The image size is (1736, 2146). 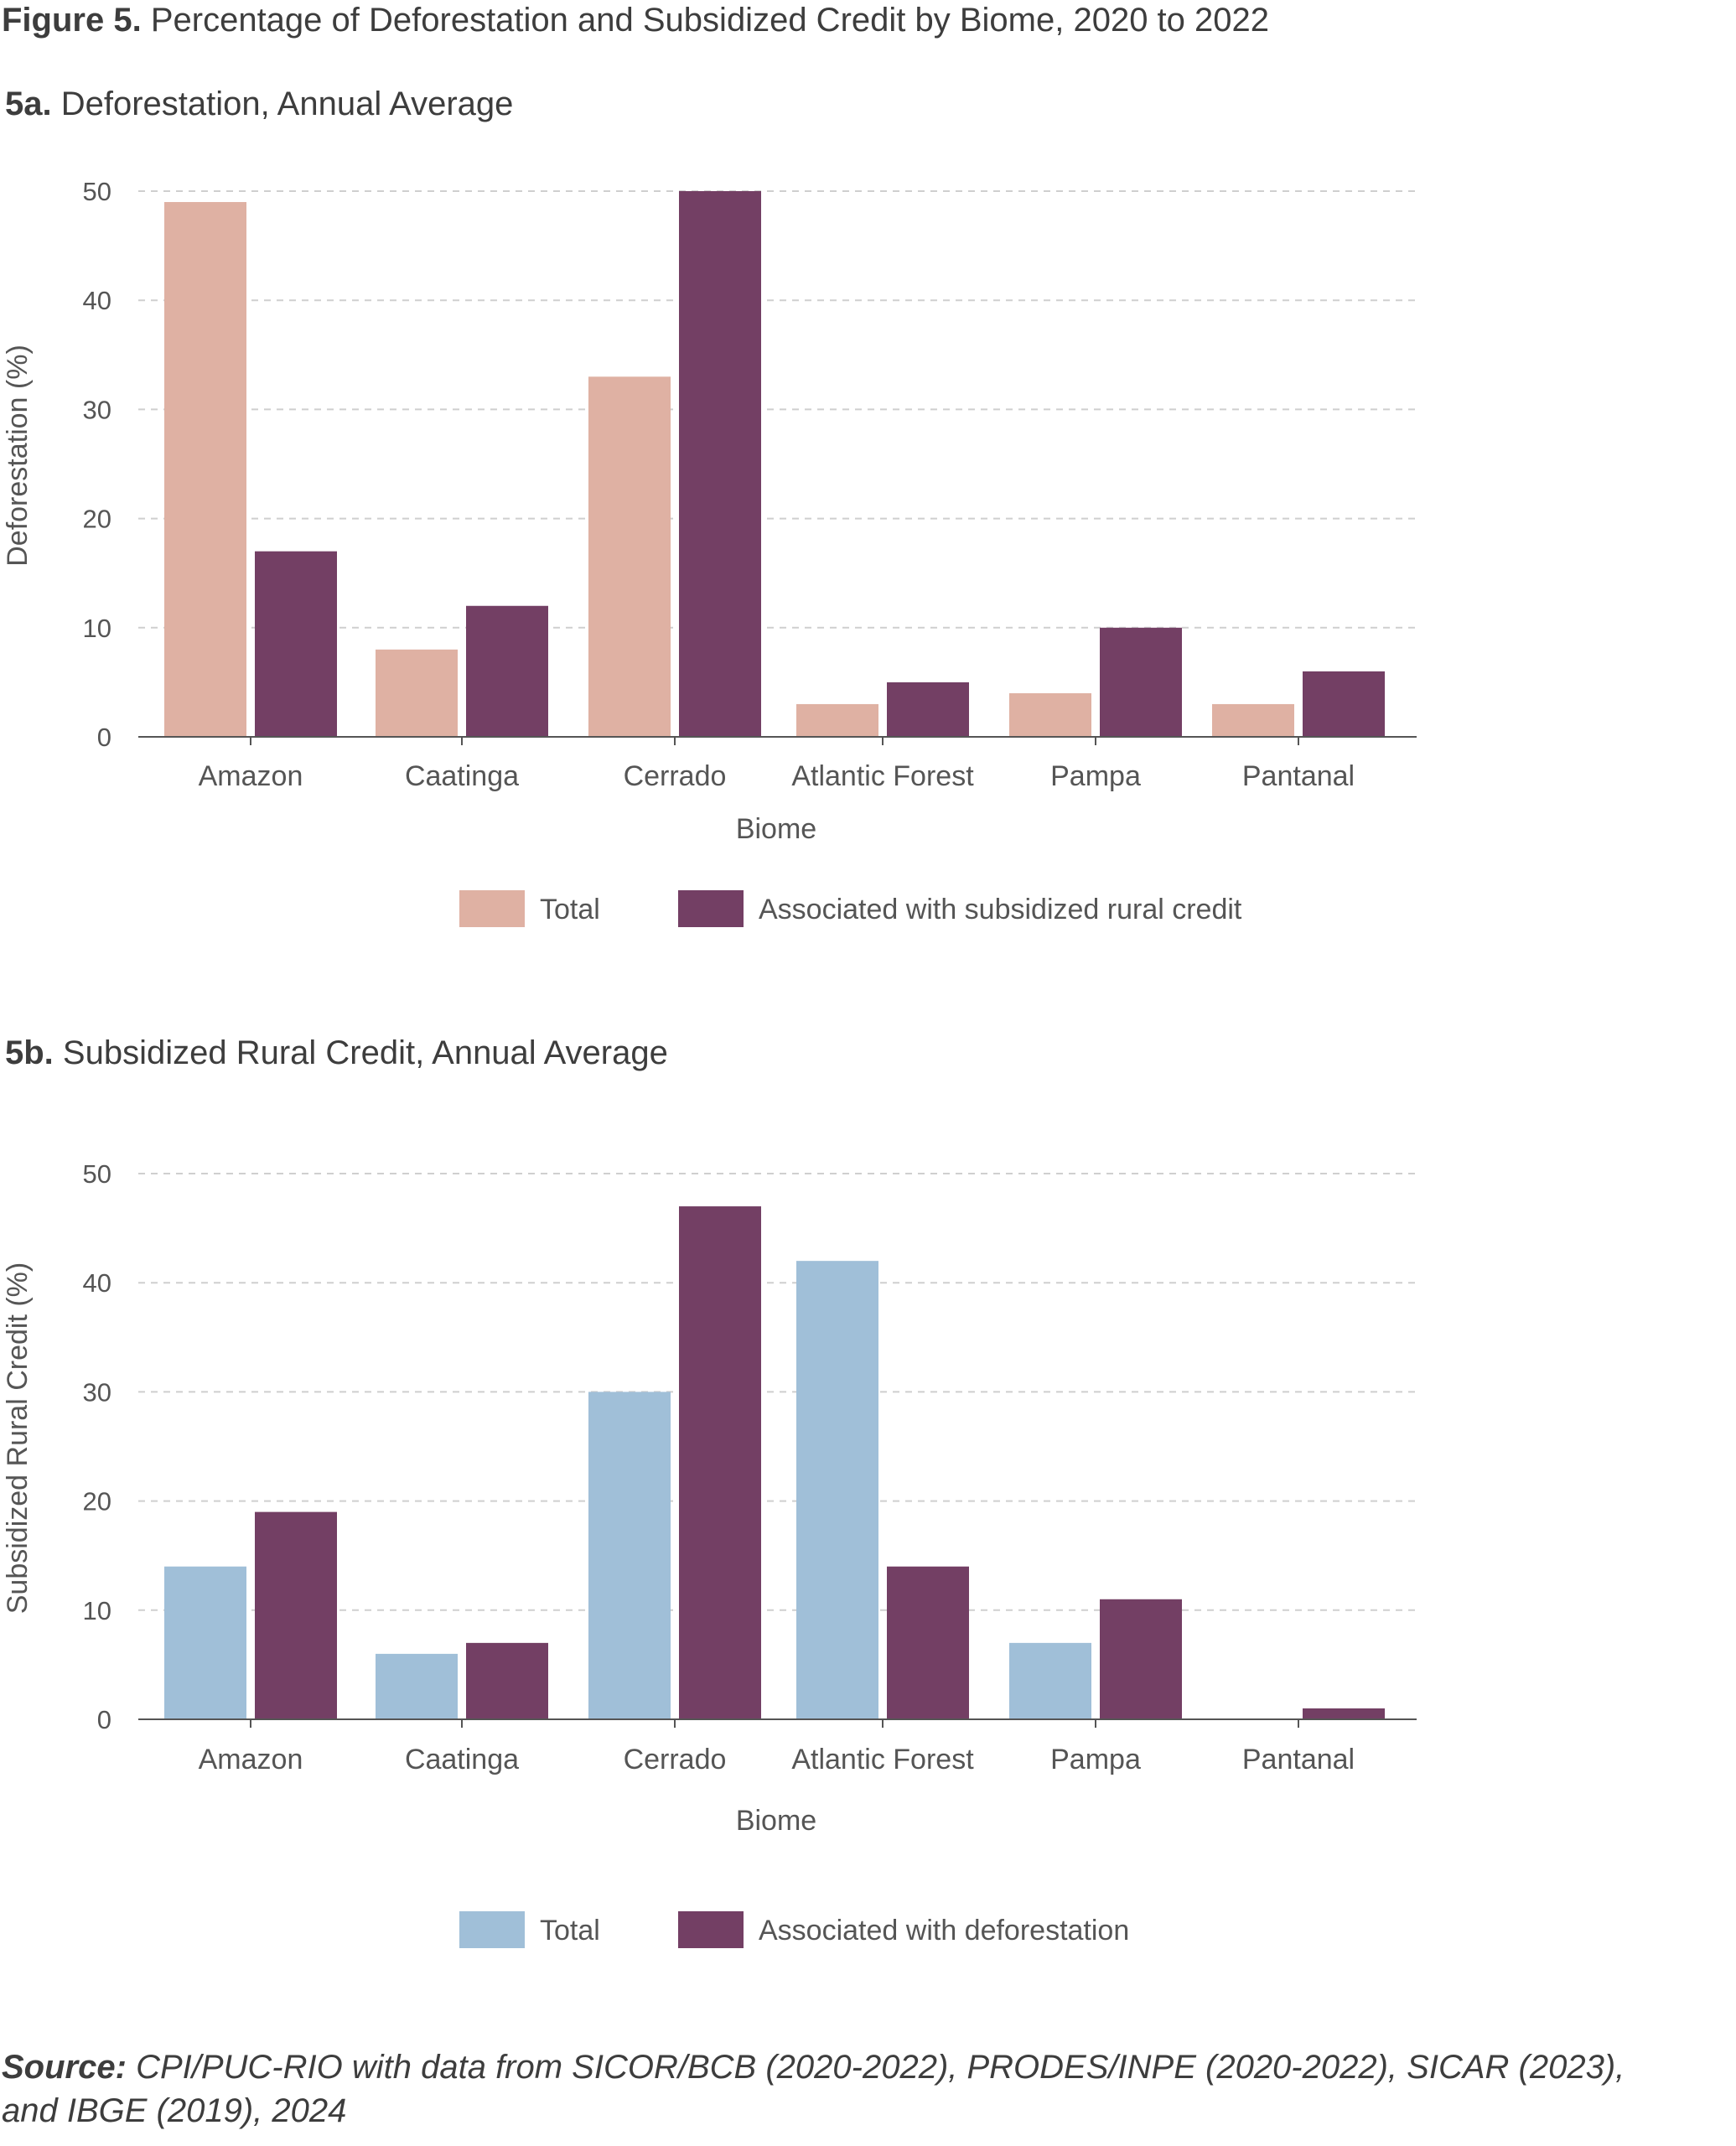 What do you see at coordinates (944, 1930) in the screenshot?
I see `legend-label-associated: Associated with deforestation` at bounding box center [944, 1930].